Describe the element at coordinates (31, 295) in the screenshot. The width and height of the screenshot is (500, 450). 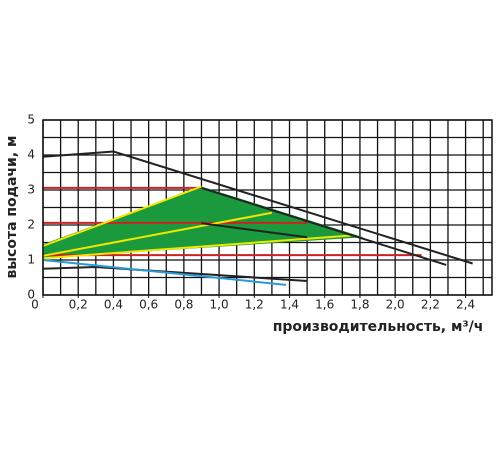
I see `y-tick-label: 0` at that location.